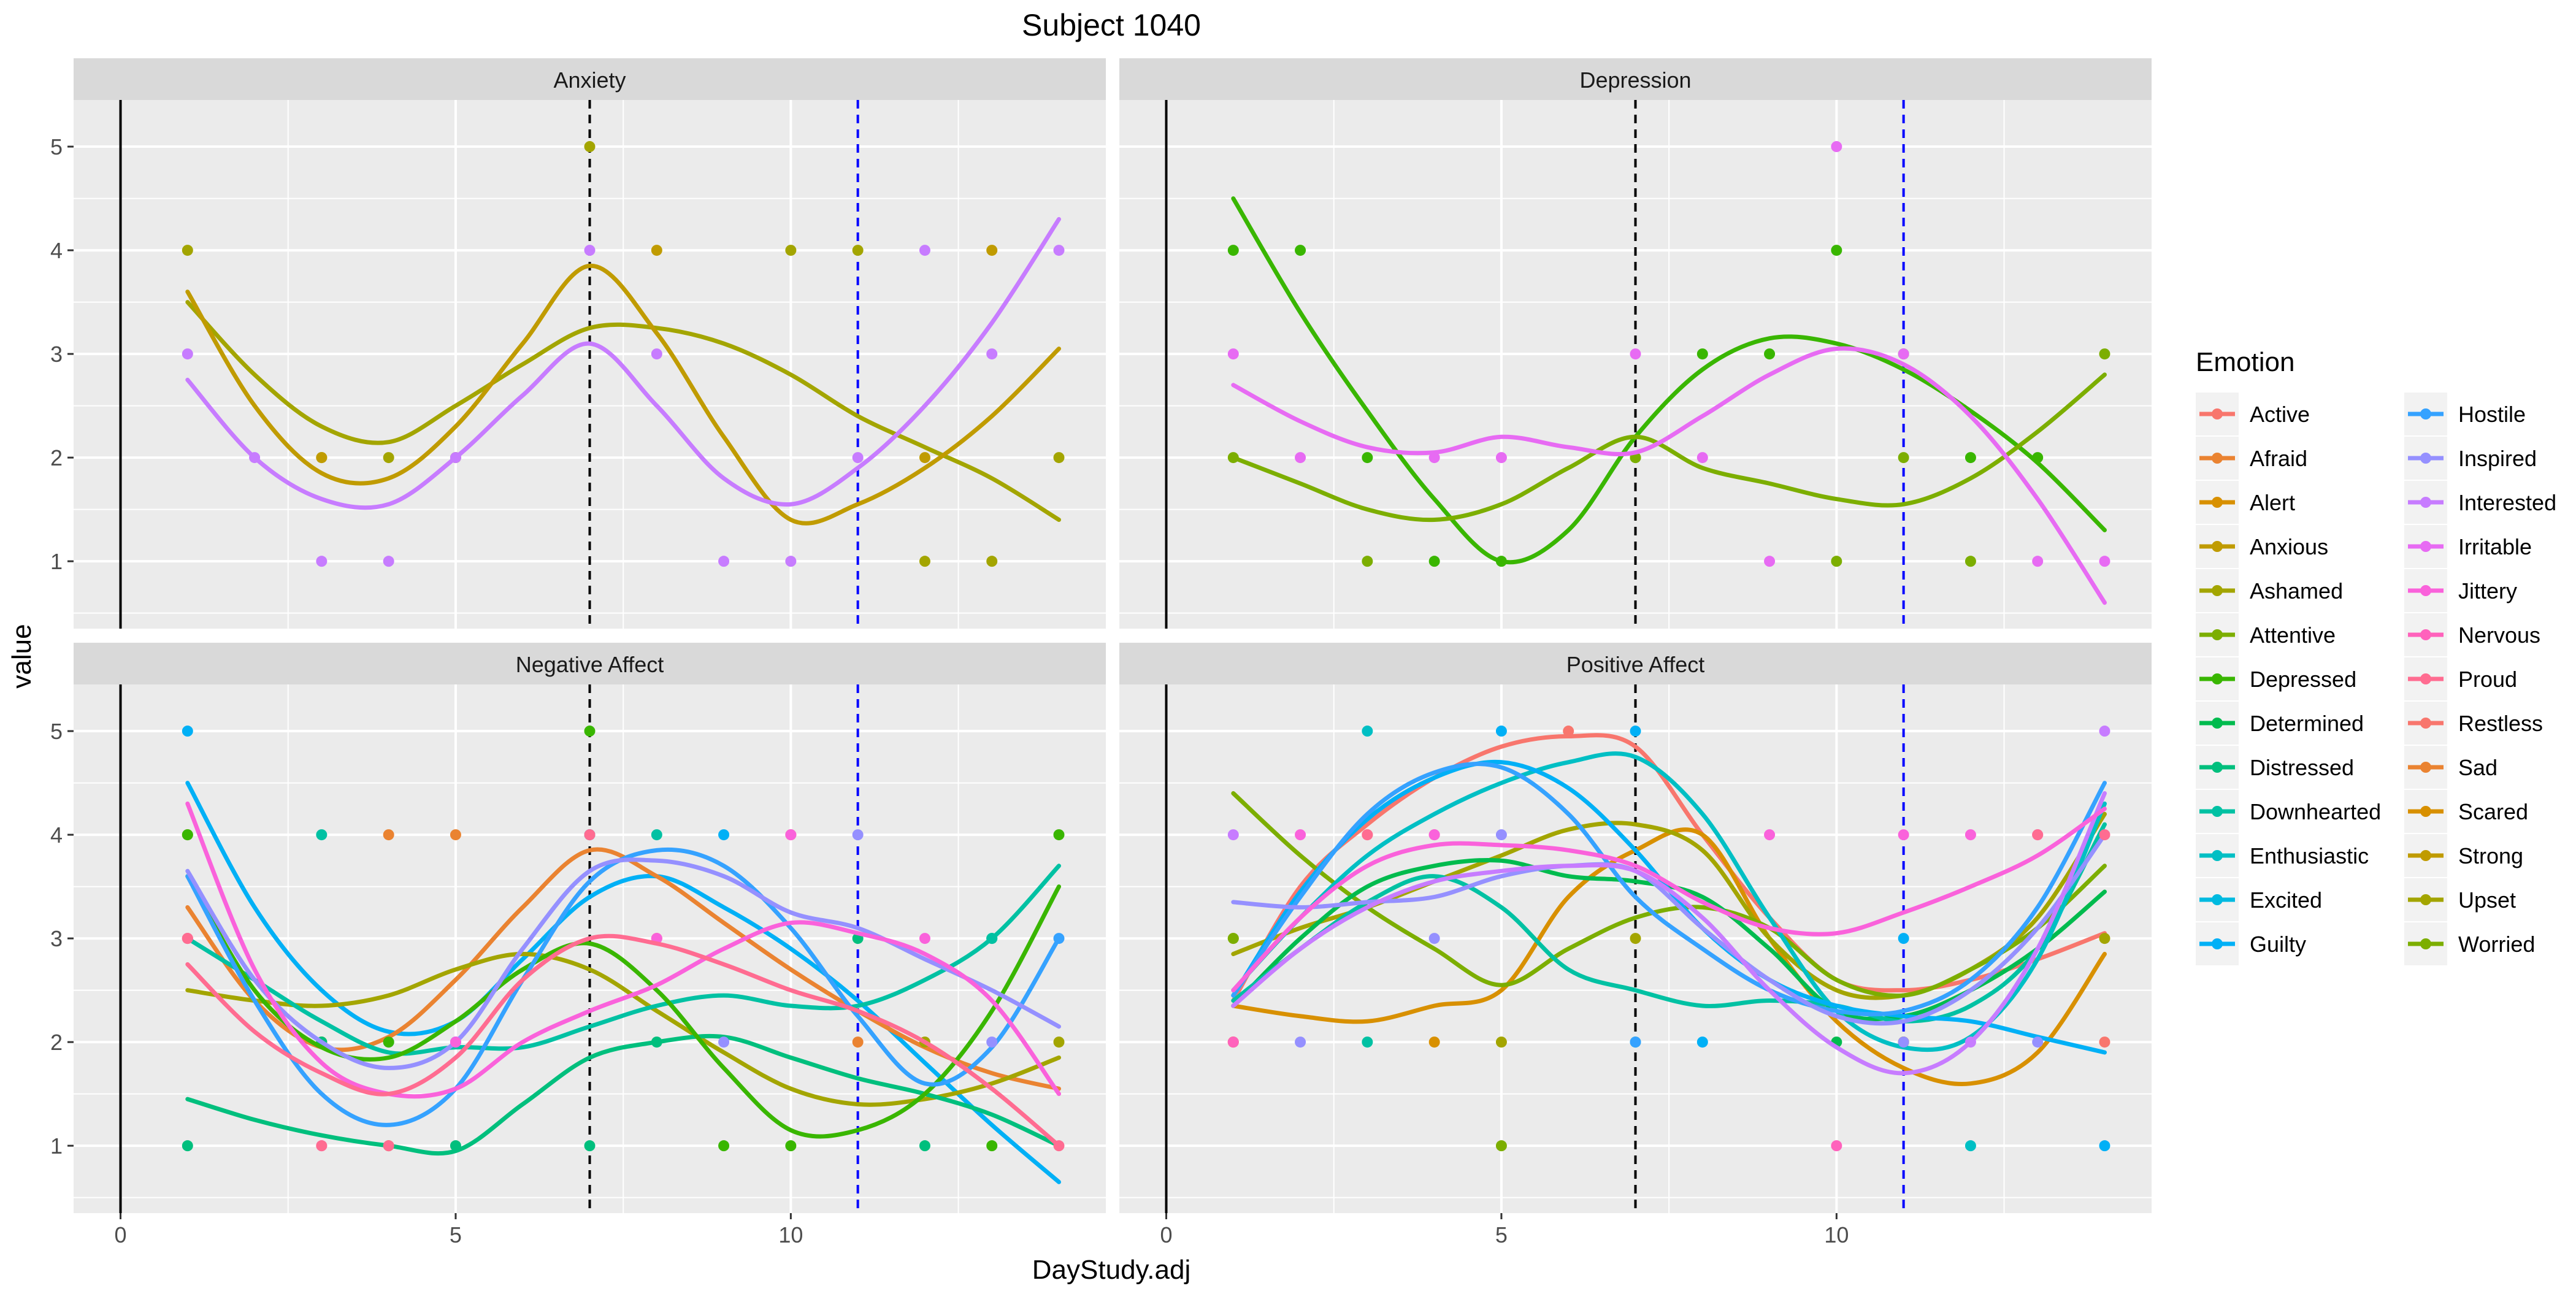 This screenshot has height=1291, width=2576. I want to click on legend-item: Upset, so click(2460, 899).